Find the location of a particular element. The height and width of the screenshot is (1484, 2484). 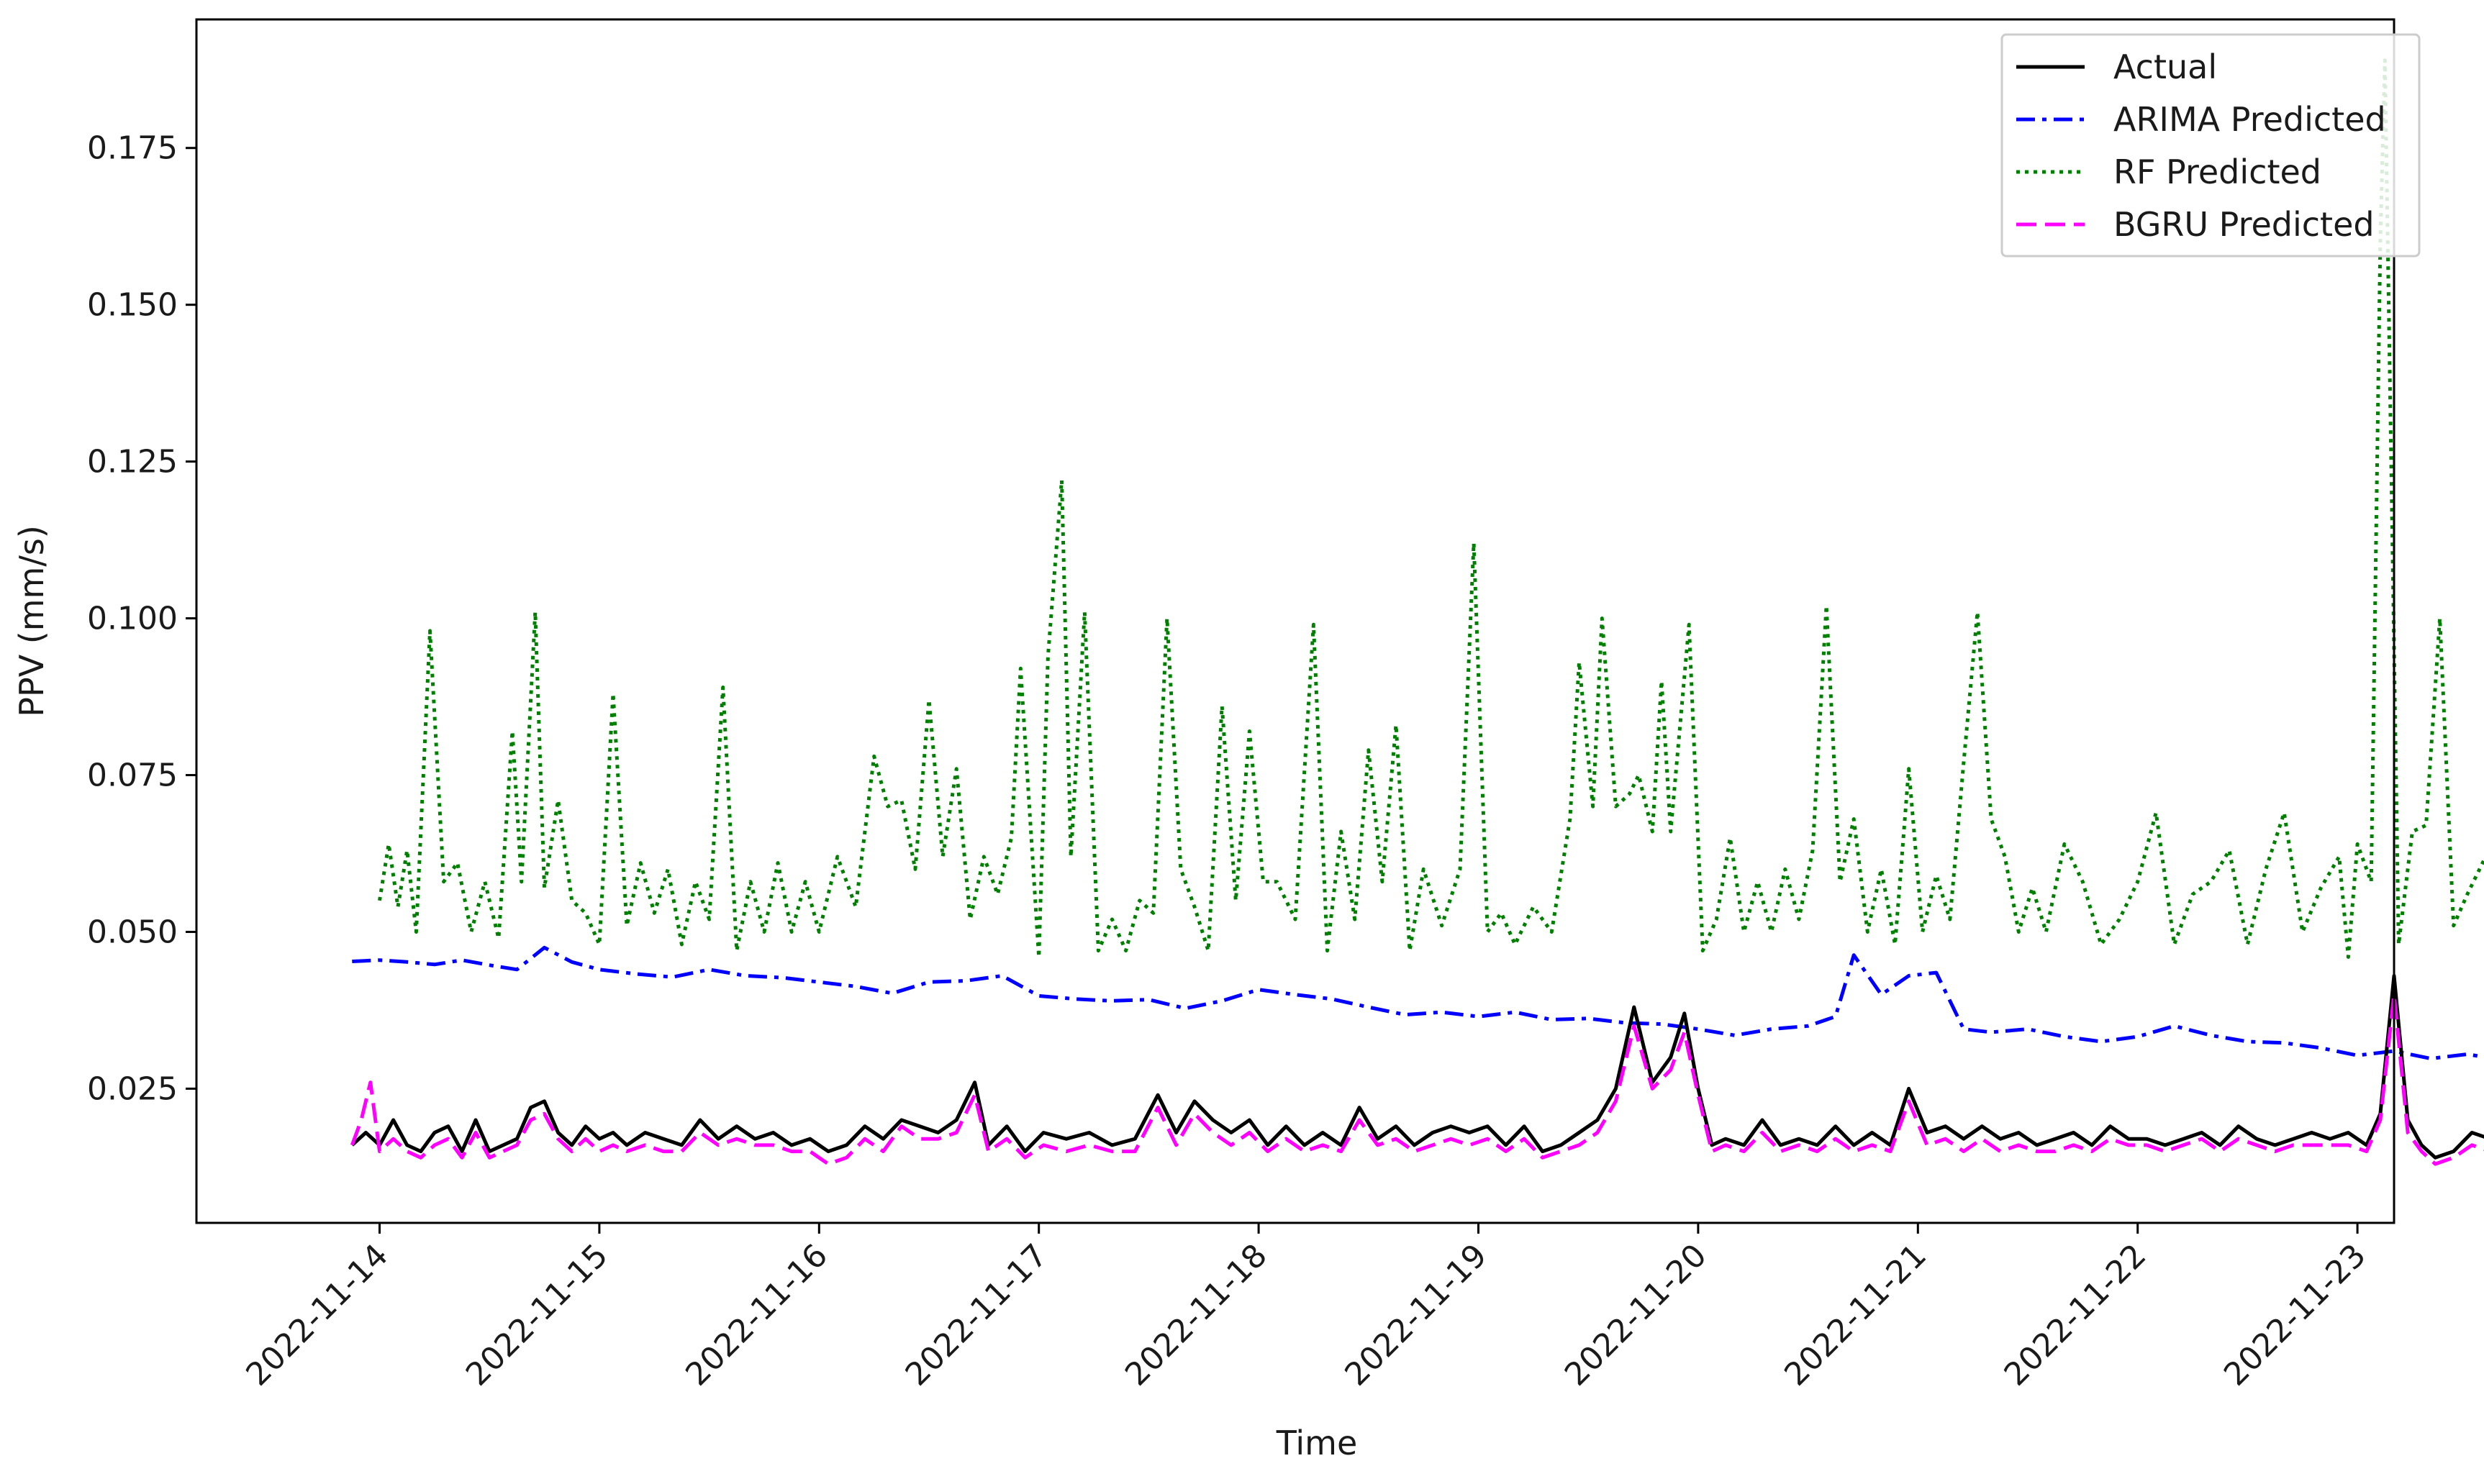

y-tick-label: 0.100 is located at coordinates (132, 619).